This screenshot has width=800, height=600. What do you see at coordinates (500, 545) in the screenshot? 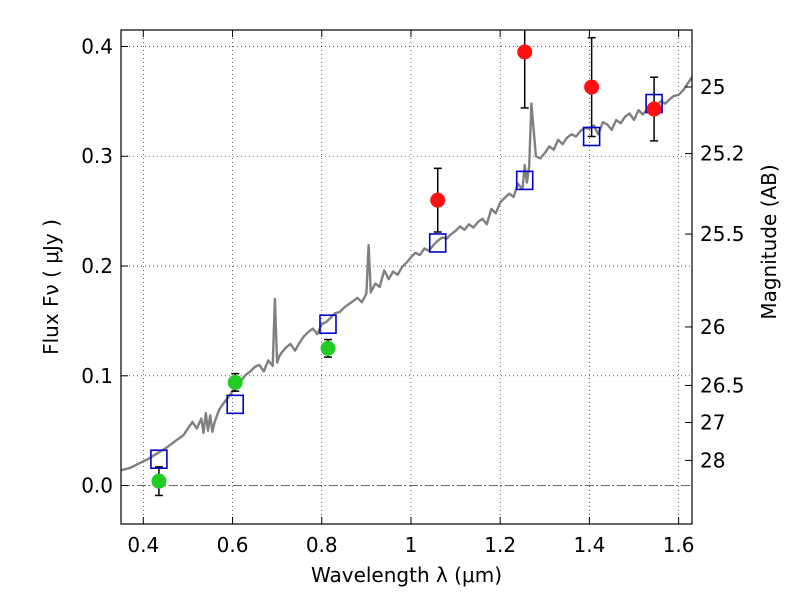
I see `x-tick-label: 1.2` at bounding box center [500, 545].